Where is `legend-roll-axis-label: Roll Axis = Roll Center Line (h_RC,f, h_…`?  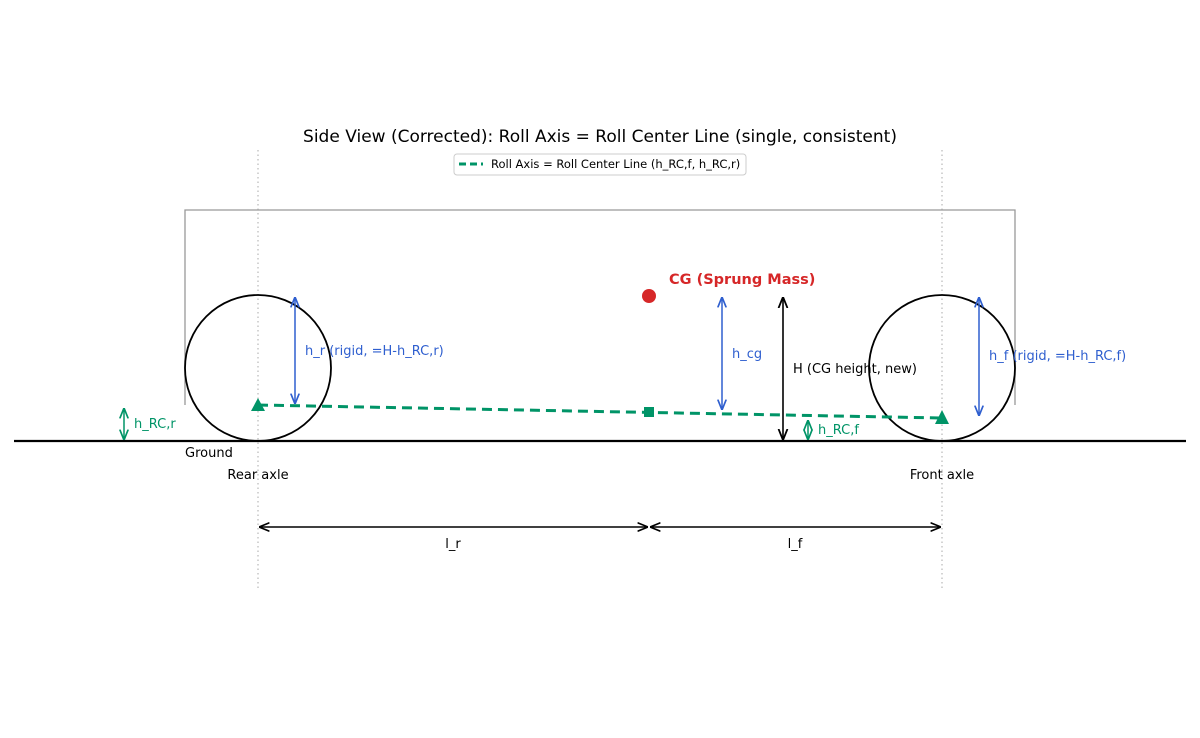
legend-roll-axis-label: Roll Axis = Roll Center Line (h_RC,f, h_… is located at coordinates (615, 164).